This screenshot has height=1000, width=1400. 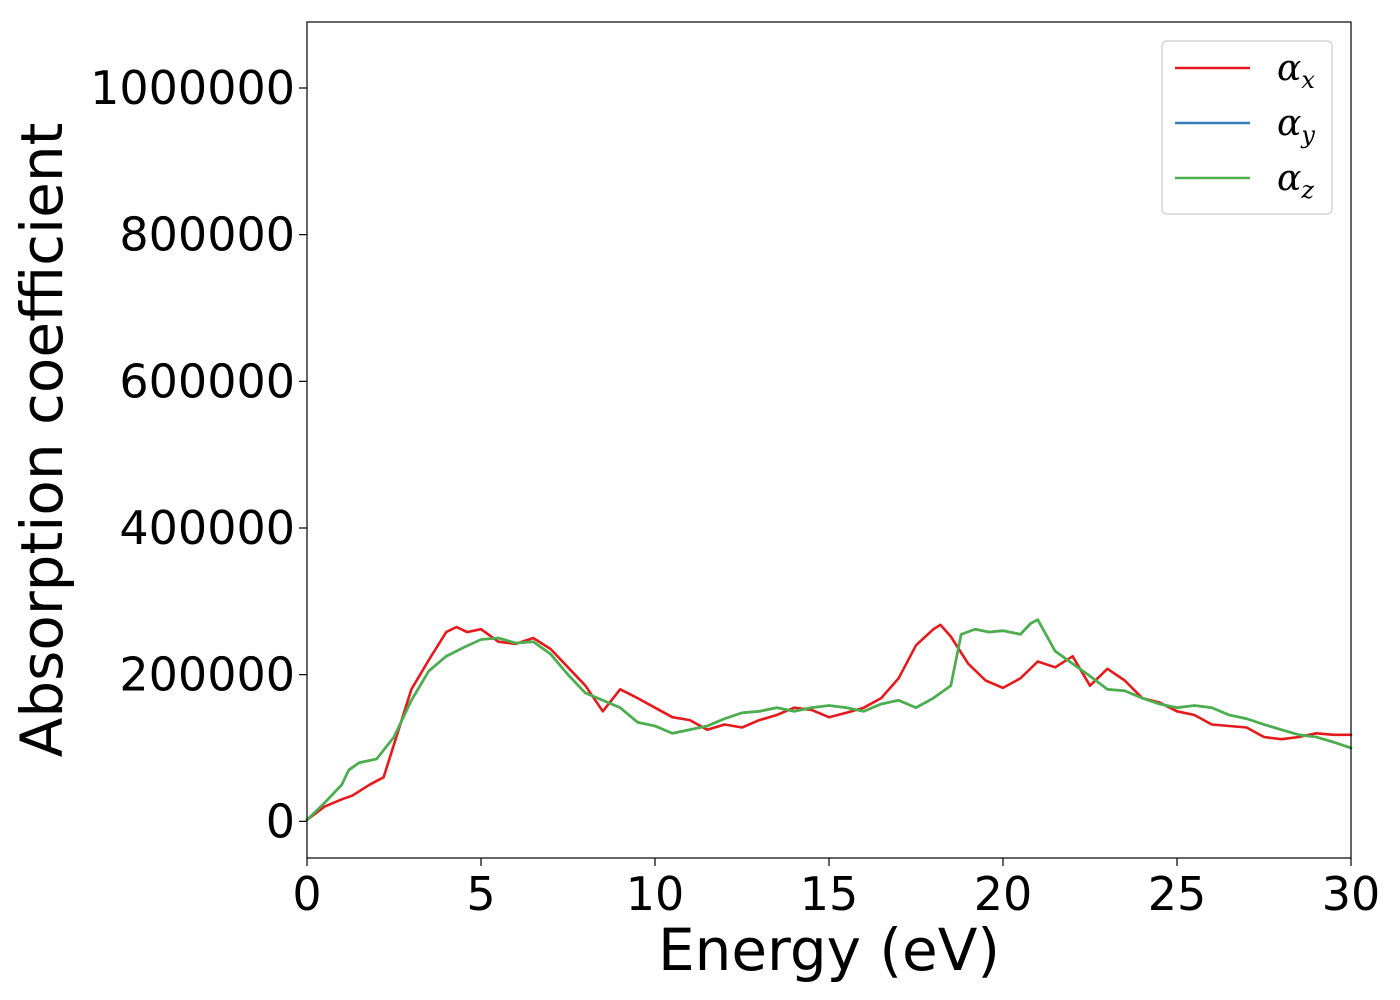 I want to click on x-tick-label: 25, so click(x=1177, y=894).